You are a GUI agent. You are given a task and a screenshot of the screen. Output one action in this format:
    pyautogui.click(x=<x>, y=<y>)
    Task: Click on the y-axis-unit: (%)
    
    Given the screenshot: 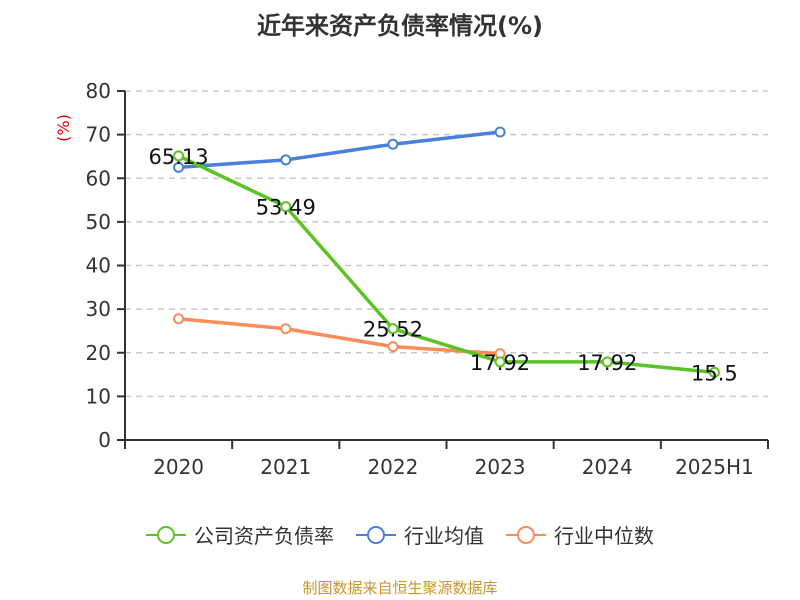 What is the action you would take?
    pyautogui.click(x=63, y=128)
    